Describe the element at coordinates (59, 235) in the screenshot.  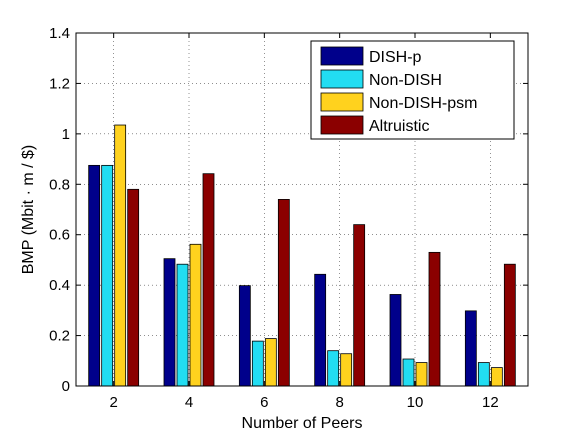
I see `y-tick-label: 0.6` at that location.